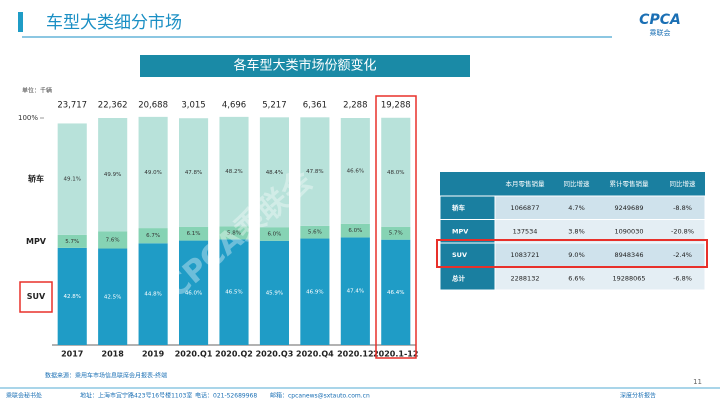 Image resolution: width=720 pixels, height=405 pixels. Describe the element at coordinates (629, 231) in the screenshot. I see `table-cell: 1090030` at that location.